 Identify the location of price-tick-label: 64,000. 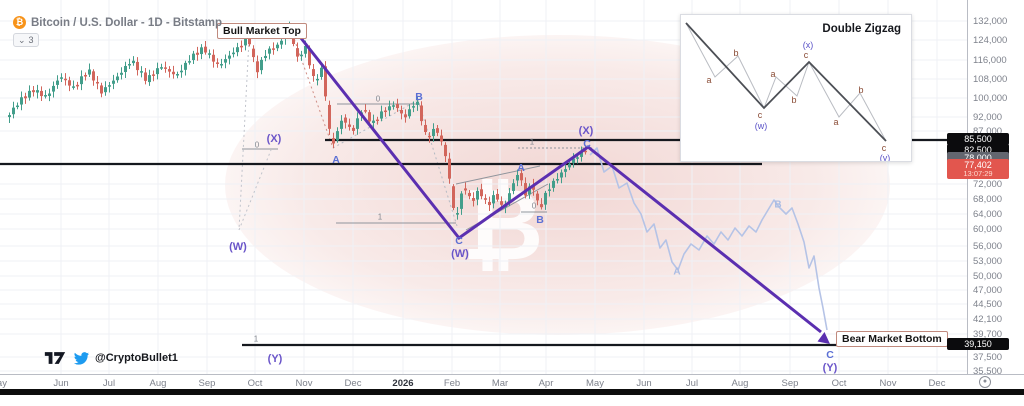
(988, 214).